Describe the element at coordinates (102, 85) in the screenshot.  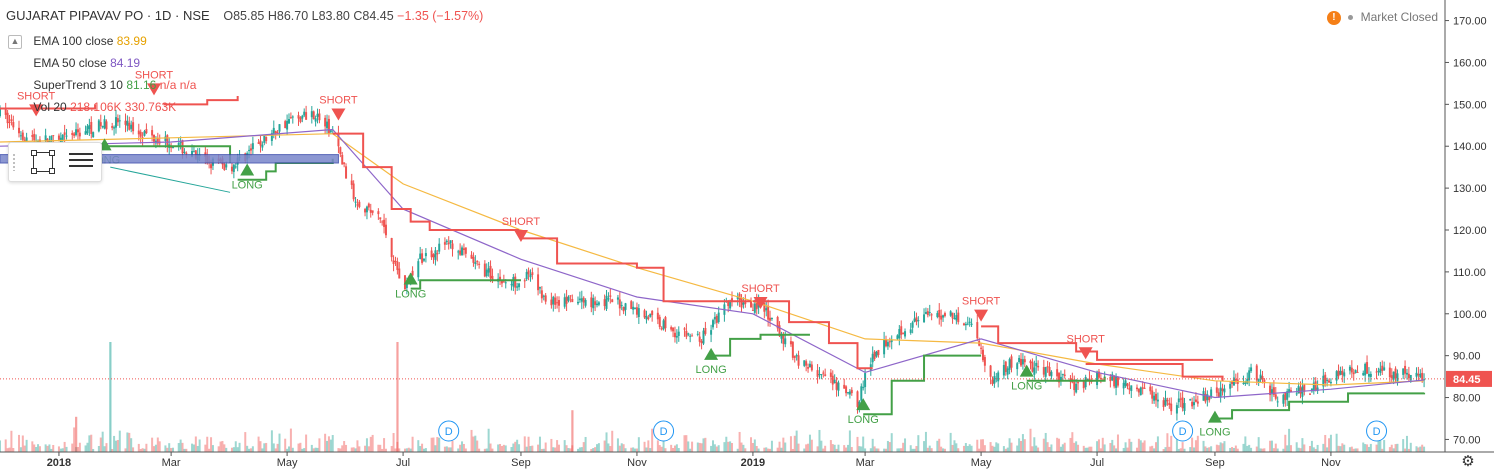
I see `legend-row-supertrend: SuperTrend 3 10 81.16 n/a n/a` at that location.